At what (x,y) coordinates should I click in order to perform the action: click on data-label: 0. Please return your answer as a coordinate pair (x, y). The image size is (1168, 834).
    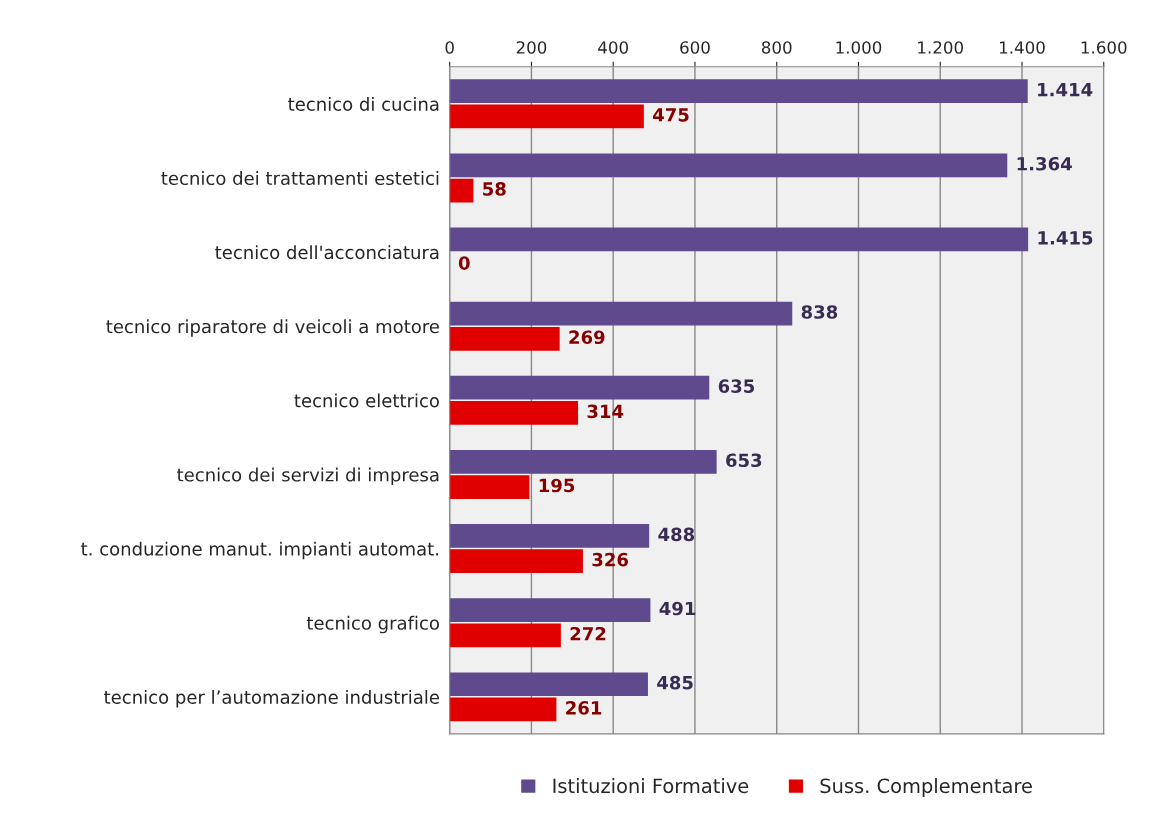
    Looking at the image, I should click on (464, 263).